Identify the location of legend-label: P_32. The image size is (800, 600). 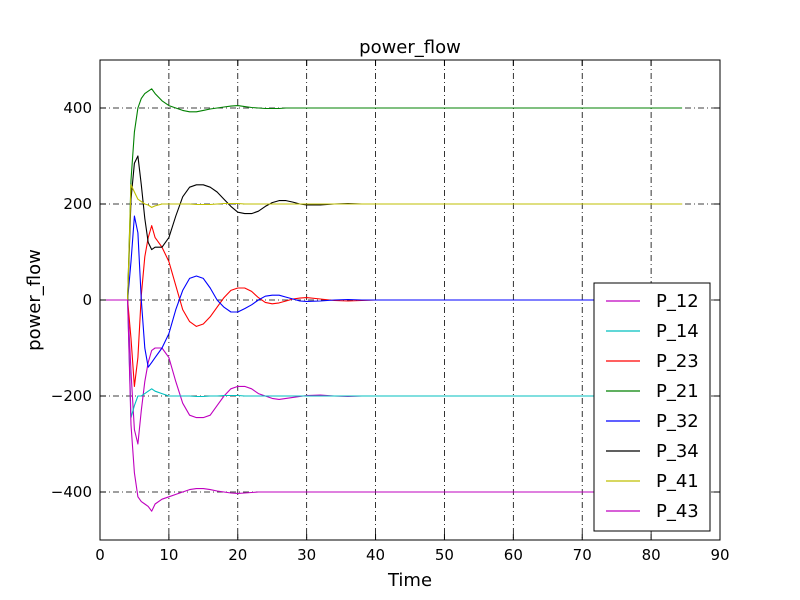
(677, 421).